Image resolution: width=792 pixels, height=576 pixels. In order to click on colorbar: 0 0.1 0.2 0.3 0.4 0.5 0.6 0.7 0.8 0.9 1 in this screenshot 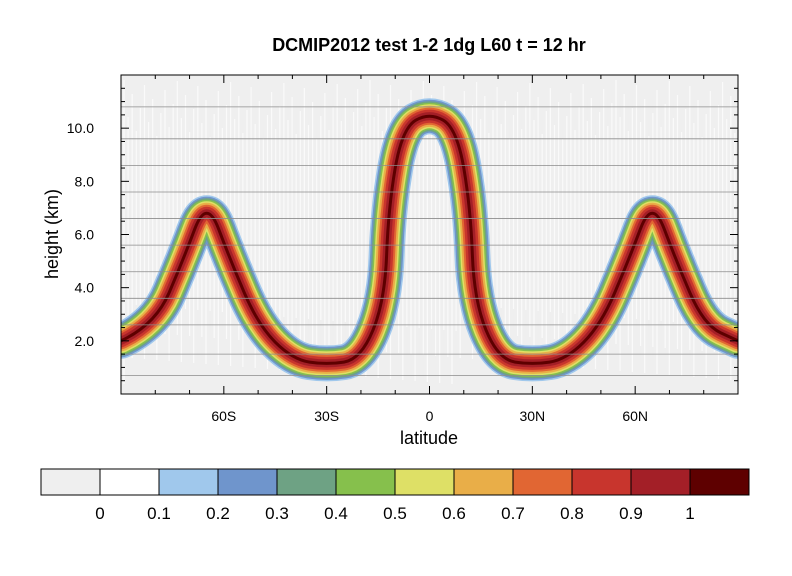, I will do `click(395, 495)`.